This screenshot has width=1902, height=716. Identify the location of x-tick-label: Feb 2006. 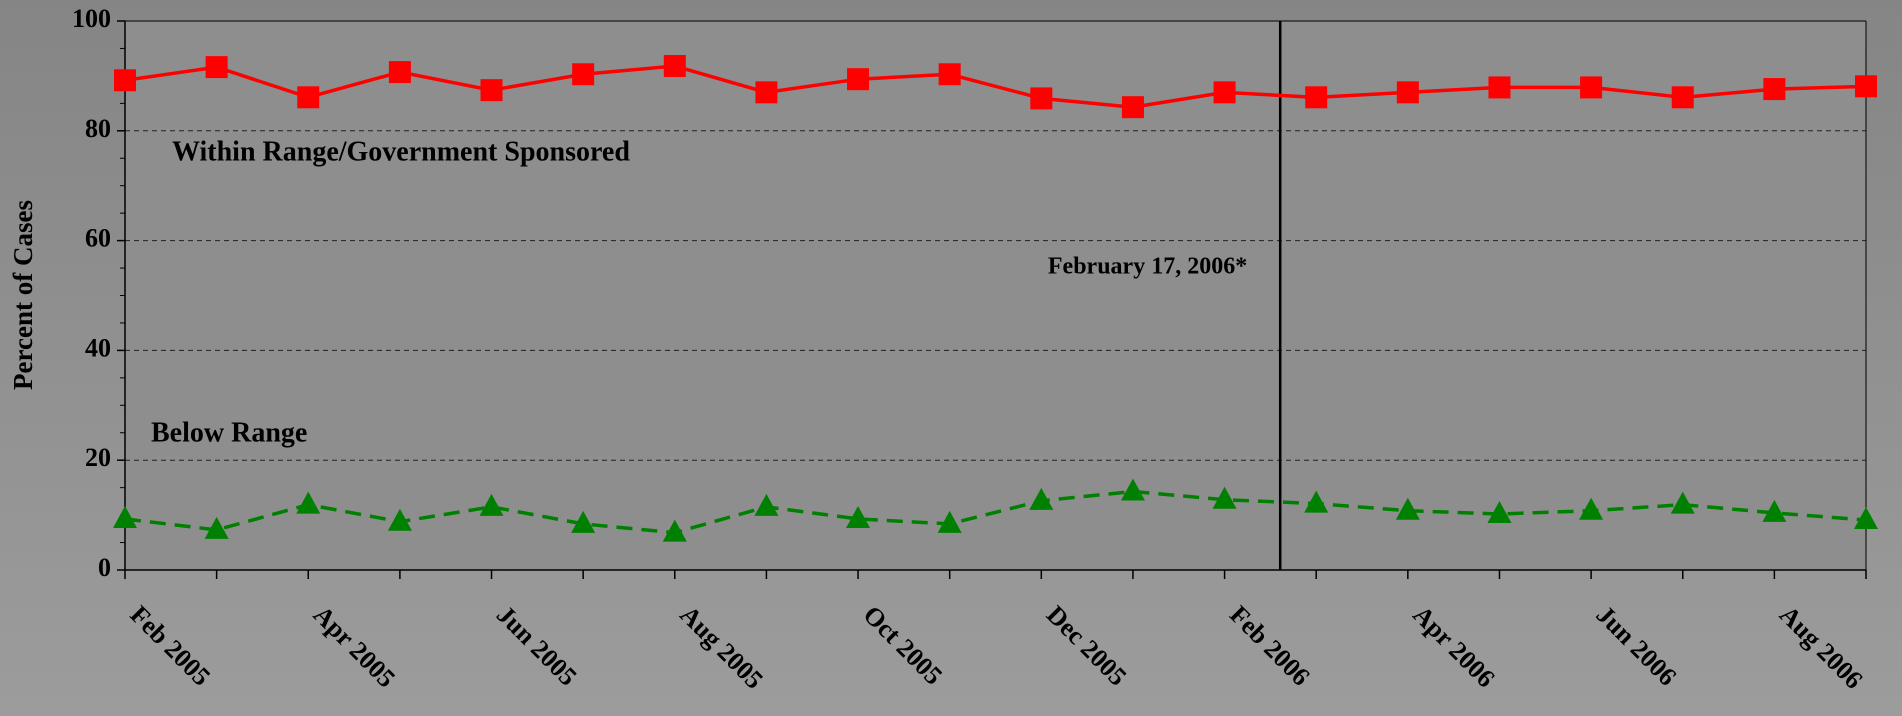
(1269, 645).